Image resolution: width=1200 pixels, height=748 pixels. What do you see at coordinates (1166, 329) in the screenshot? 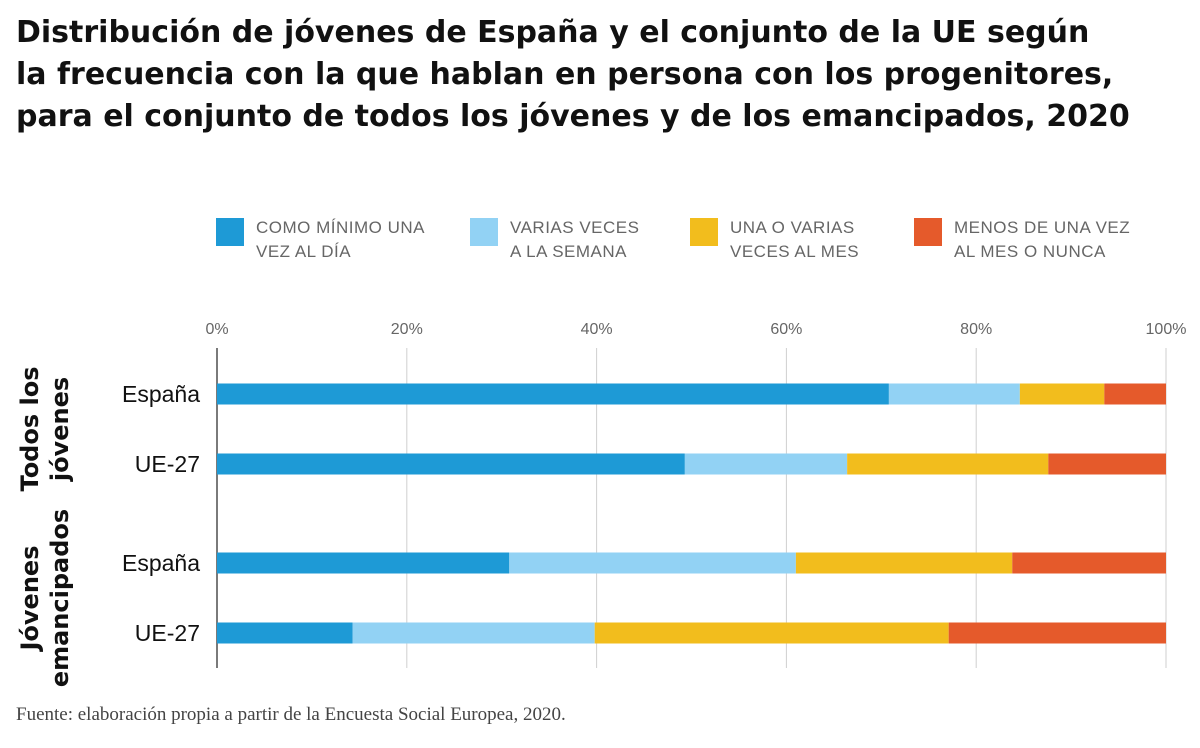
I see `x-tick-label: 100%` at bounding box center [1166, 329].